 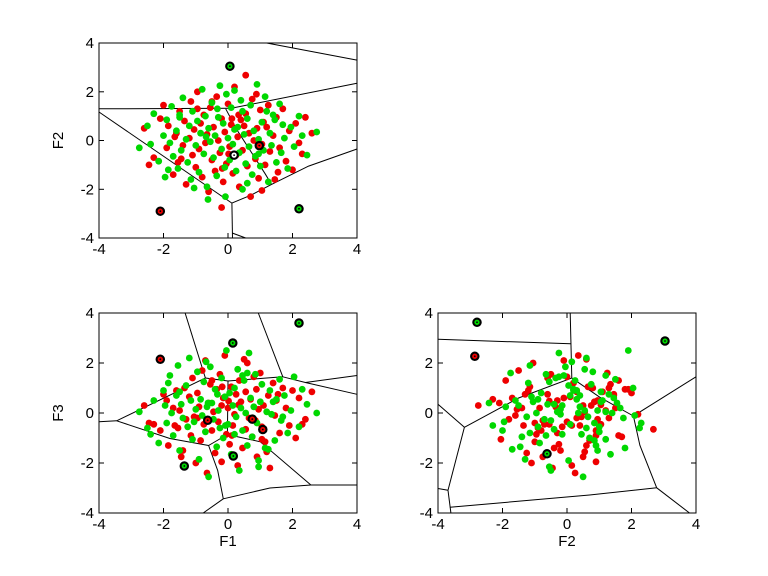 What do you see at coordinates (429, 413) in the screenshot?
I see `y-tick-label: 0` at bounding box center [429, 413].